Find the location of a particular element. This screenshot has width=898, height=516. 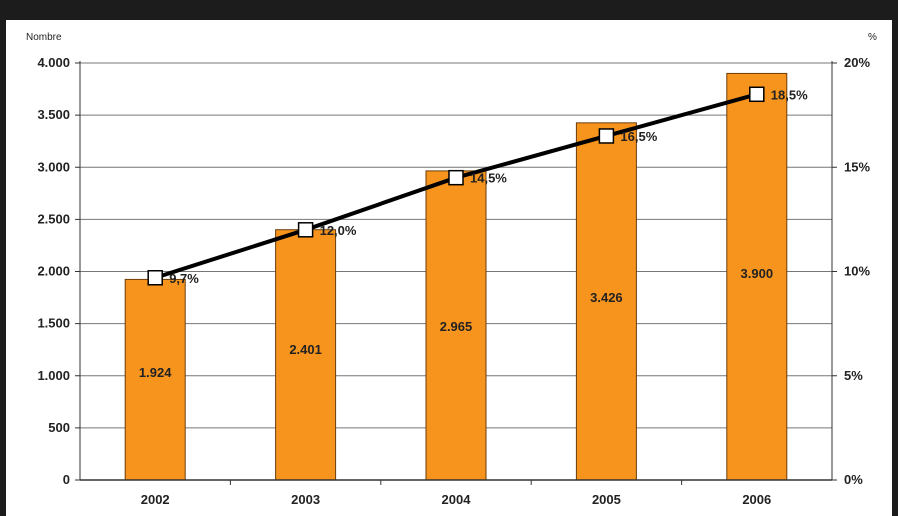

bar-value-label: 2.401 is located at coordinates (305, 349).